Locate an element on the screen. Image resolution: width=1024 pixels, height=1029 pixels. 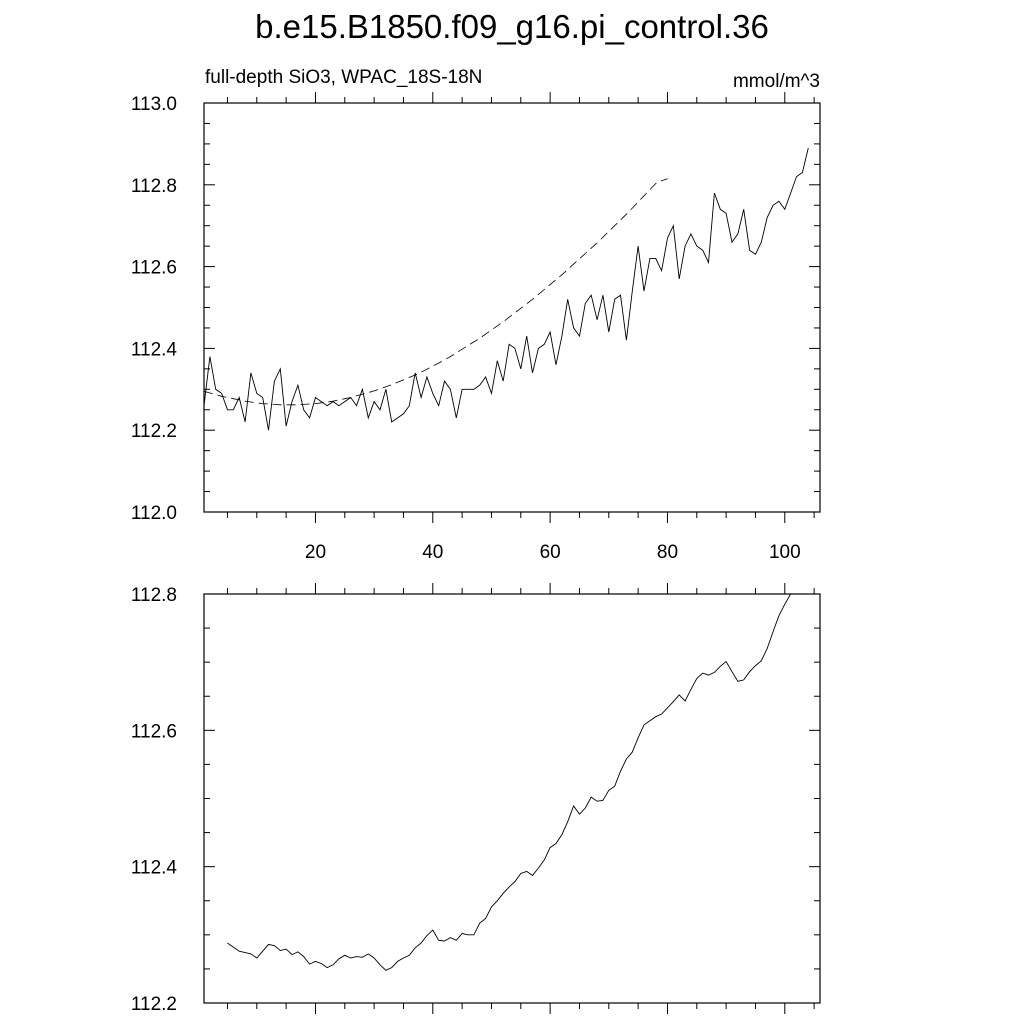
top-x-tick-label: 40 is located at coordinates (432, 552).